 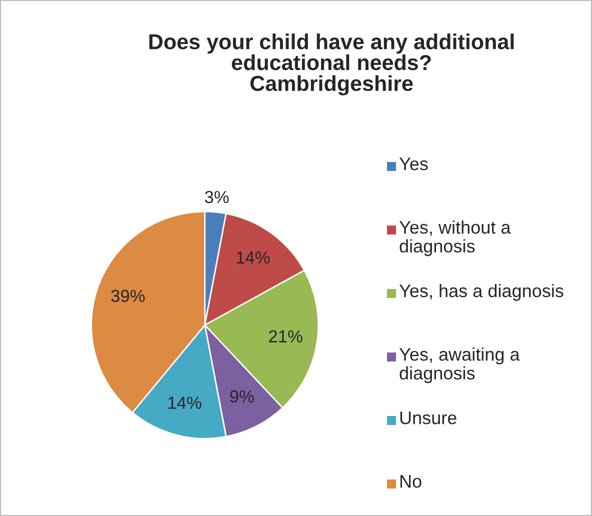 I want to click on legend-label: Yes, has a diagnosis, so click(x=481, y=292).